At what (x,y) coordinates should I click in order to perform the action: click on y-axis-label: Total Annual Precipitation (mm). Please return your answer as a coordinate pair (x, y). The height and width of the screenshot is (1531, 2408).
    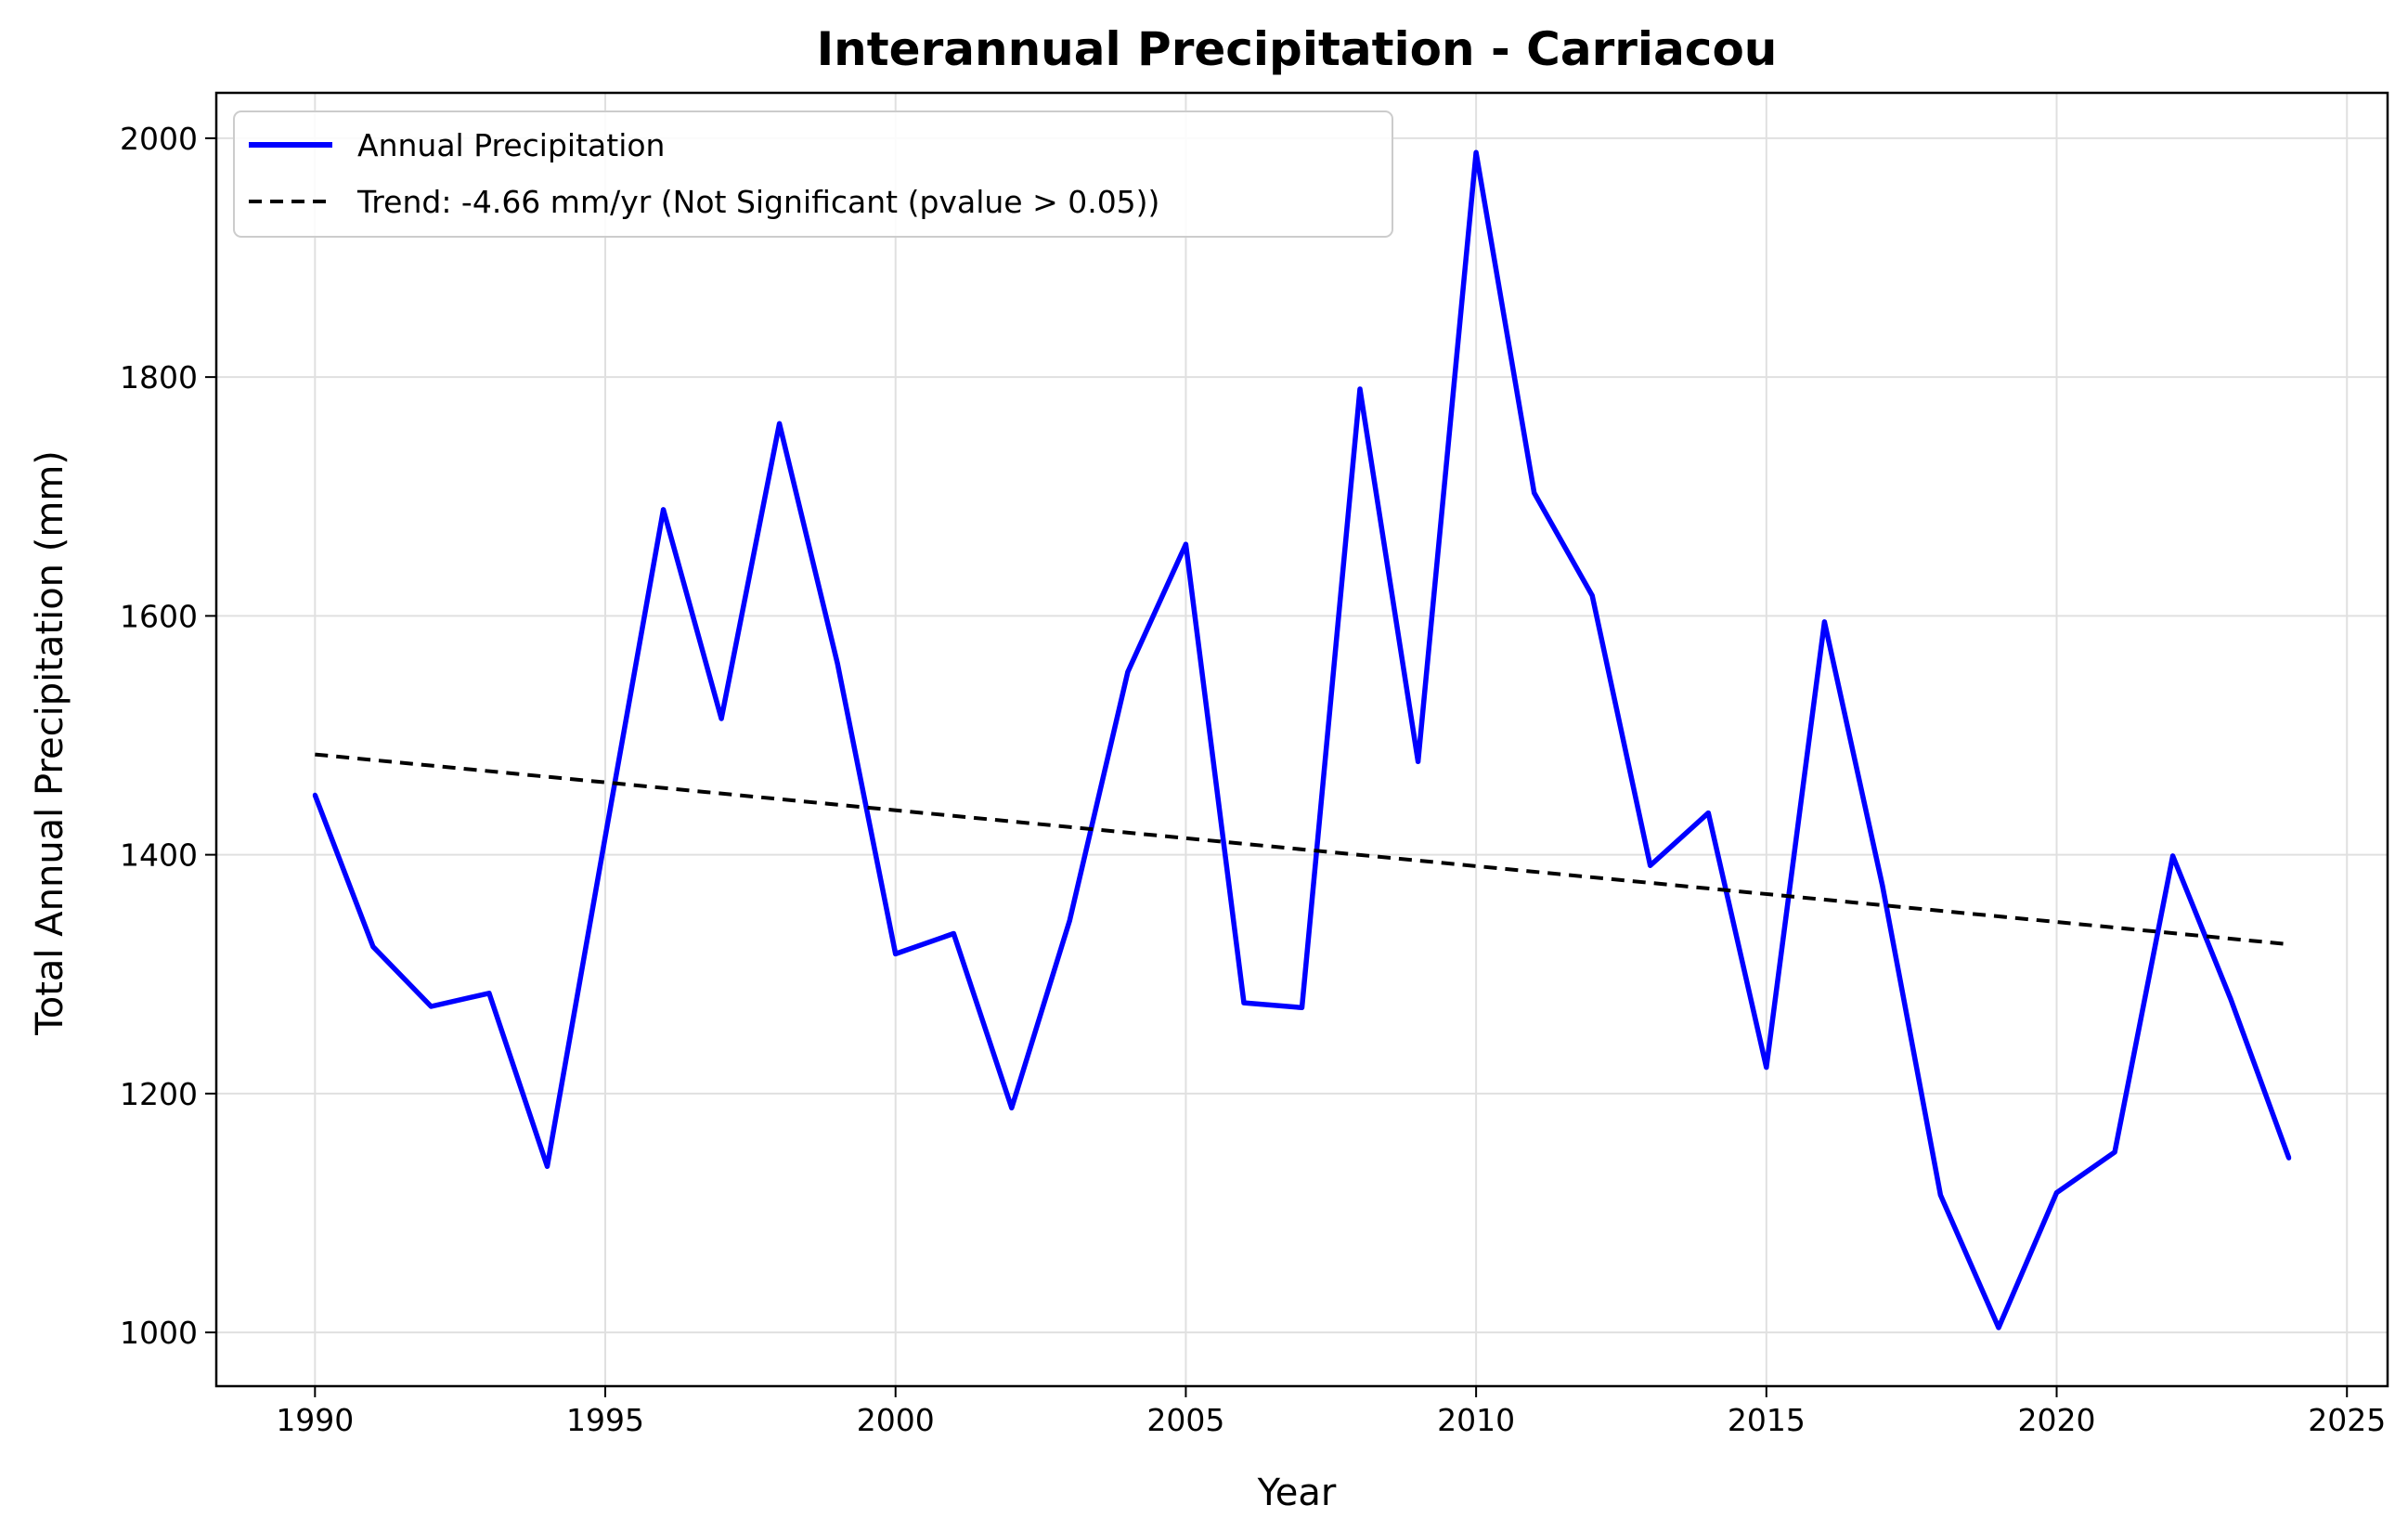
    Looking at the image, I should click on (50, 743).